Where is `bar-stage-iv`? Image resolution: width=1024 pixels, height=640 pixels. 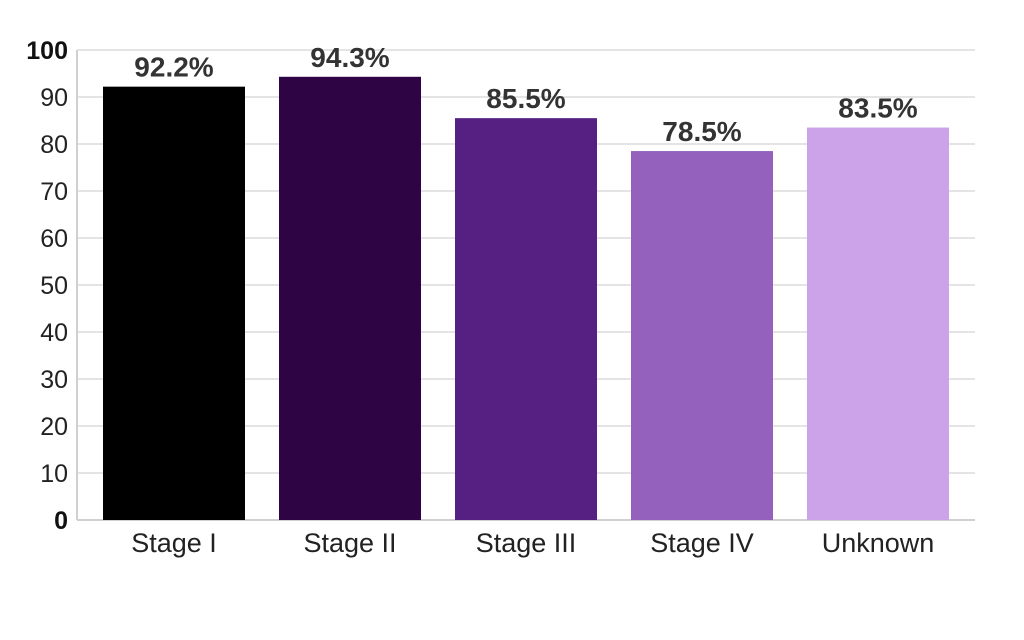
bar-stage-iv is located at coordinates (702, 336).